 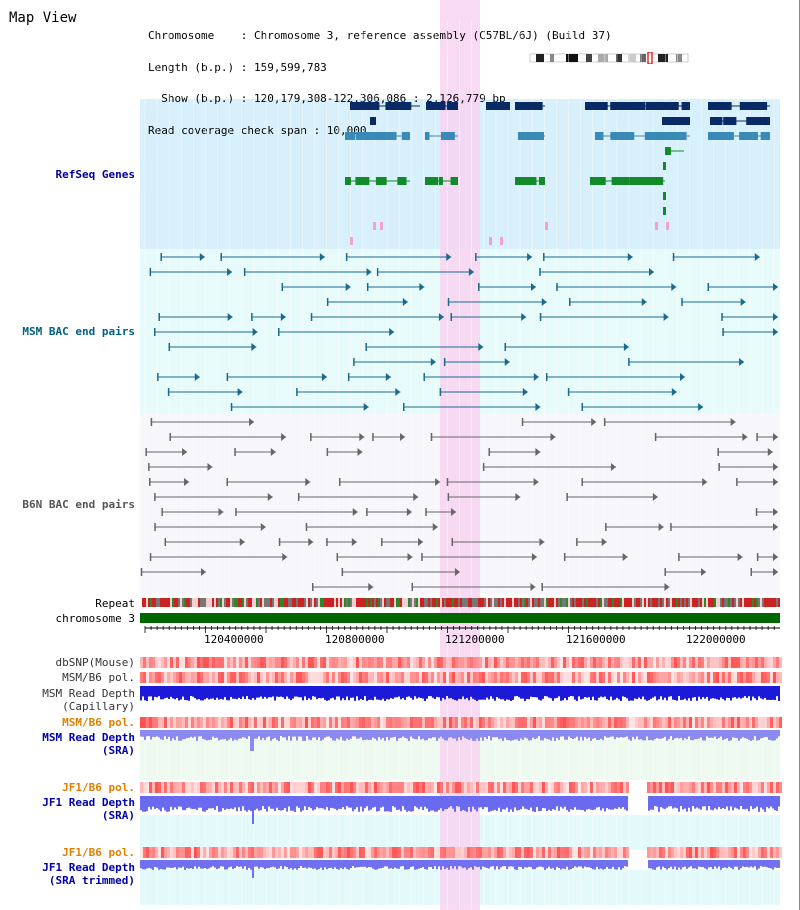 I want to click on chromosome-ideogram, so click(x=610, y=58).